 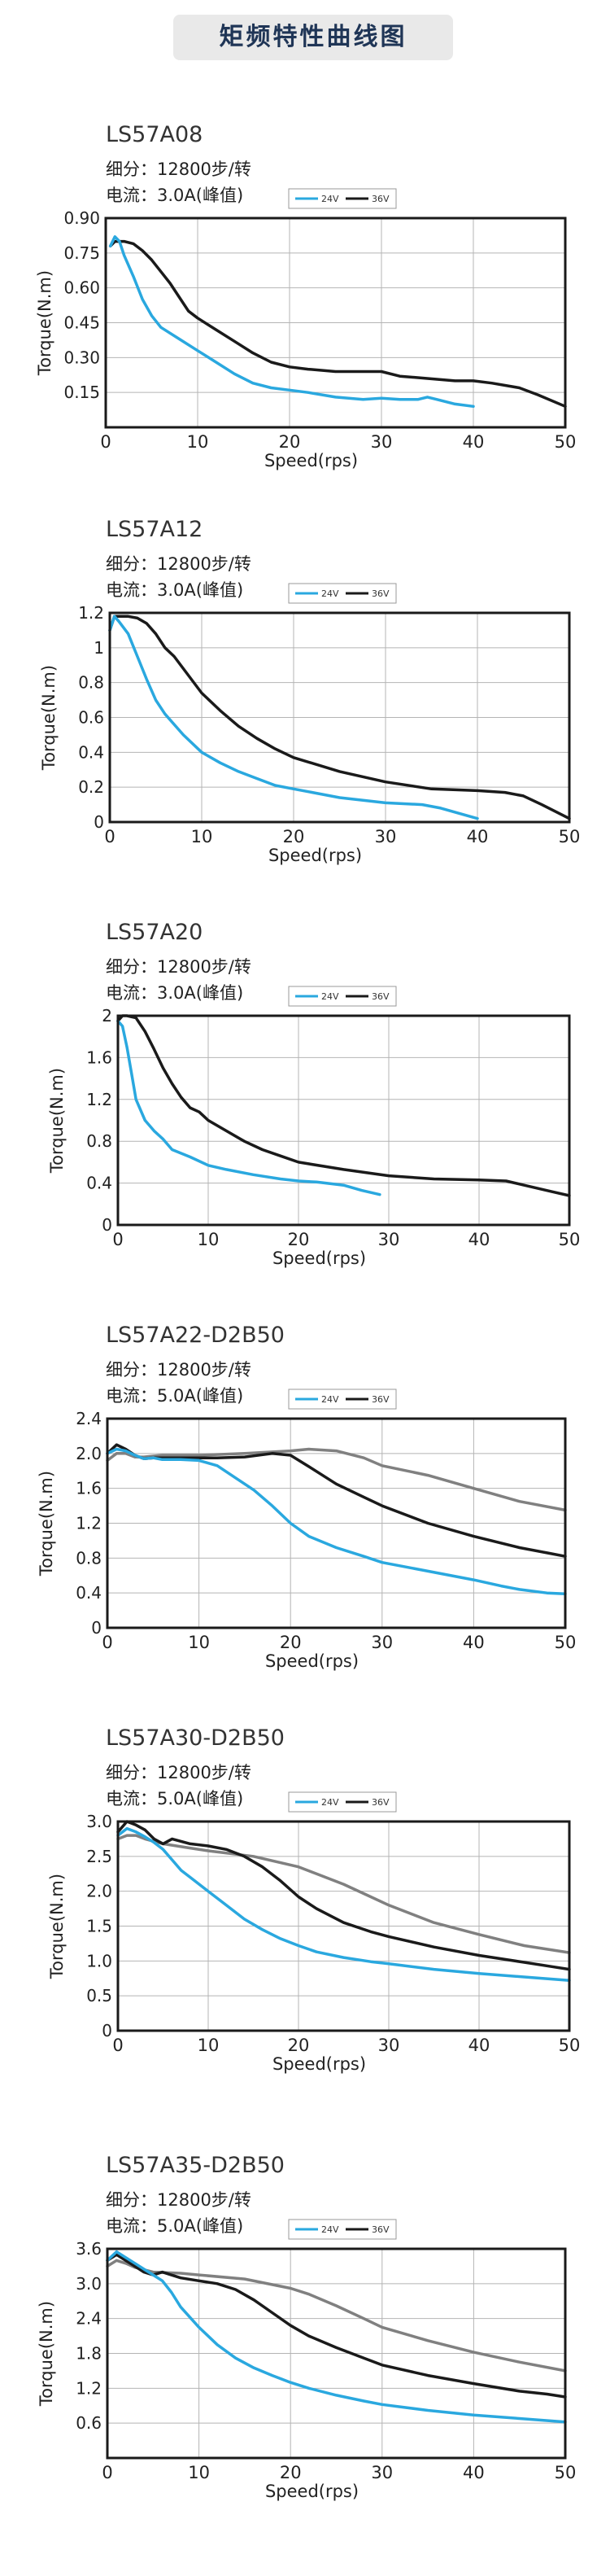 I want to click on spec-current: 电流：5.0A(峰值), so click(x=175, y=1799).